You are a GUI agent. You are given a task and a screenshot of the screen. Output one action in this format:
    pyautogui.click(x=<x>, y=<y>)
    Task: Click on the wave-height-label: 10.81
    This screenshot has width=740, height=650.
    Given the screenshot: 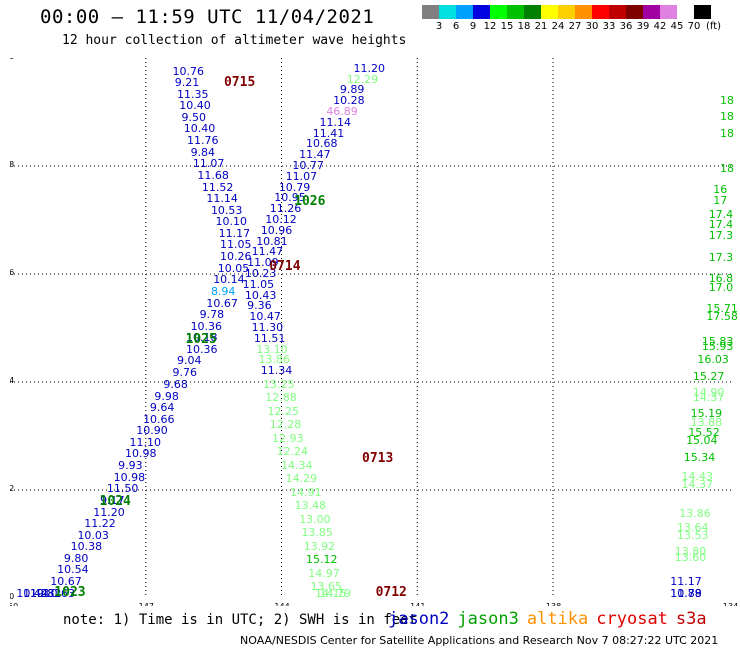 What is the action you would take?
    pyautogui.click(x=272, y=241)
    